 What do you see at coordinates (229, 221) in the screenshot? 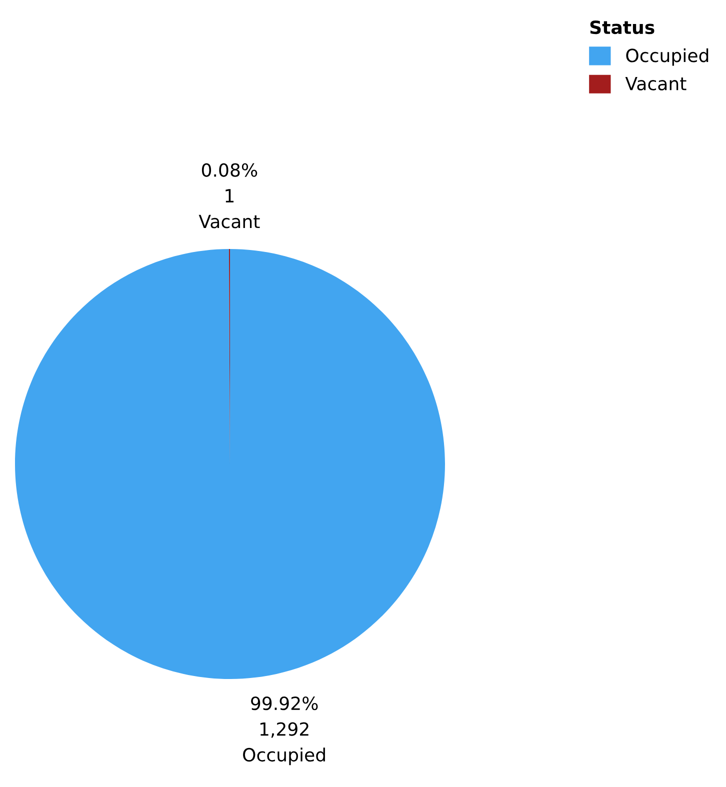
I see `slice-label: Vacant` at bounding box center [229, 221].